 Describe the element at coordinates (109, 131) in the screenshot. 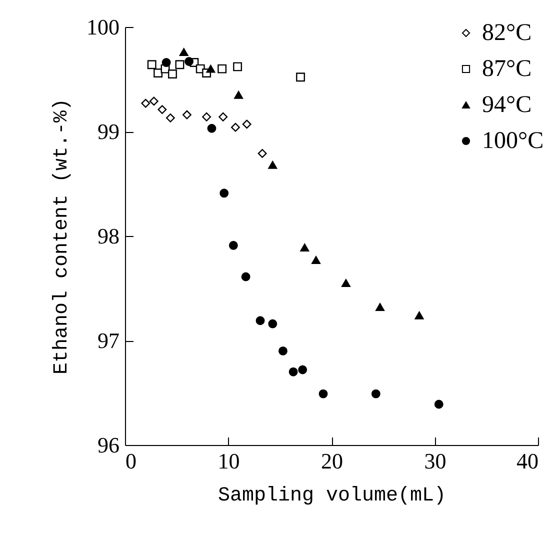

I see `y-tick-label: 99` at that location.